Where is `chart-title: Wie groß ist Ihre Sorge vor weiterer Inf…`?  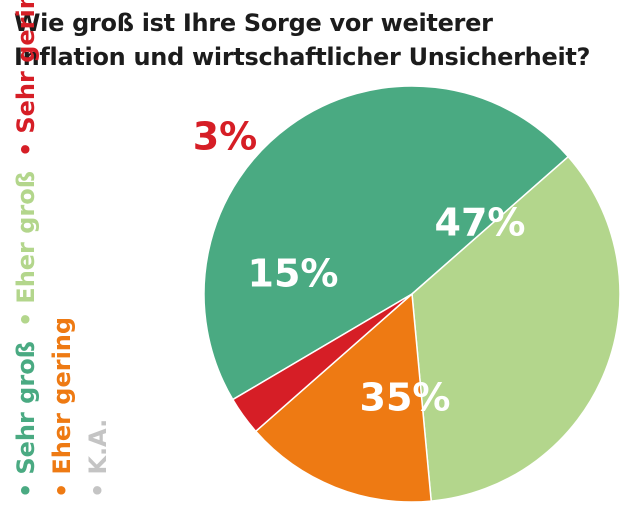 chart-title: Wie groß ist Ihre Sorge vor weiterer Inf… is located at coordinates (324, 40).